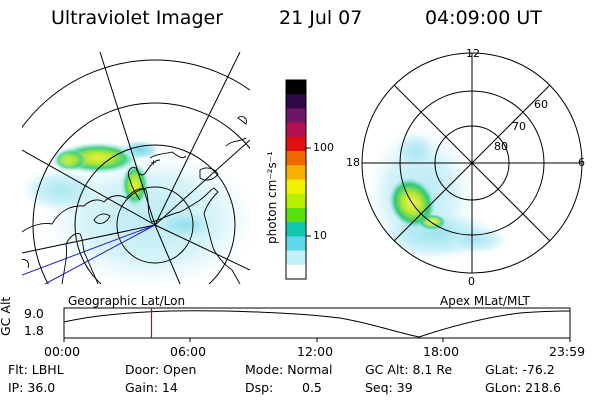 This screenshot has width=600, height=400. I want to click on mlt-label-0: 0, so click(471, 281).